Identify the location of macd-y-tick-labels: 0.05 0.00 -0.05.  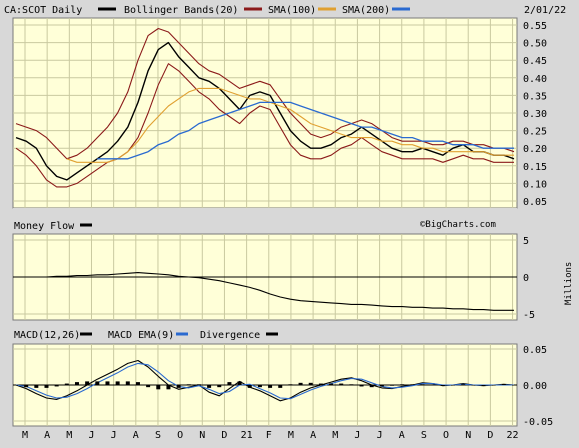
(538, 386).